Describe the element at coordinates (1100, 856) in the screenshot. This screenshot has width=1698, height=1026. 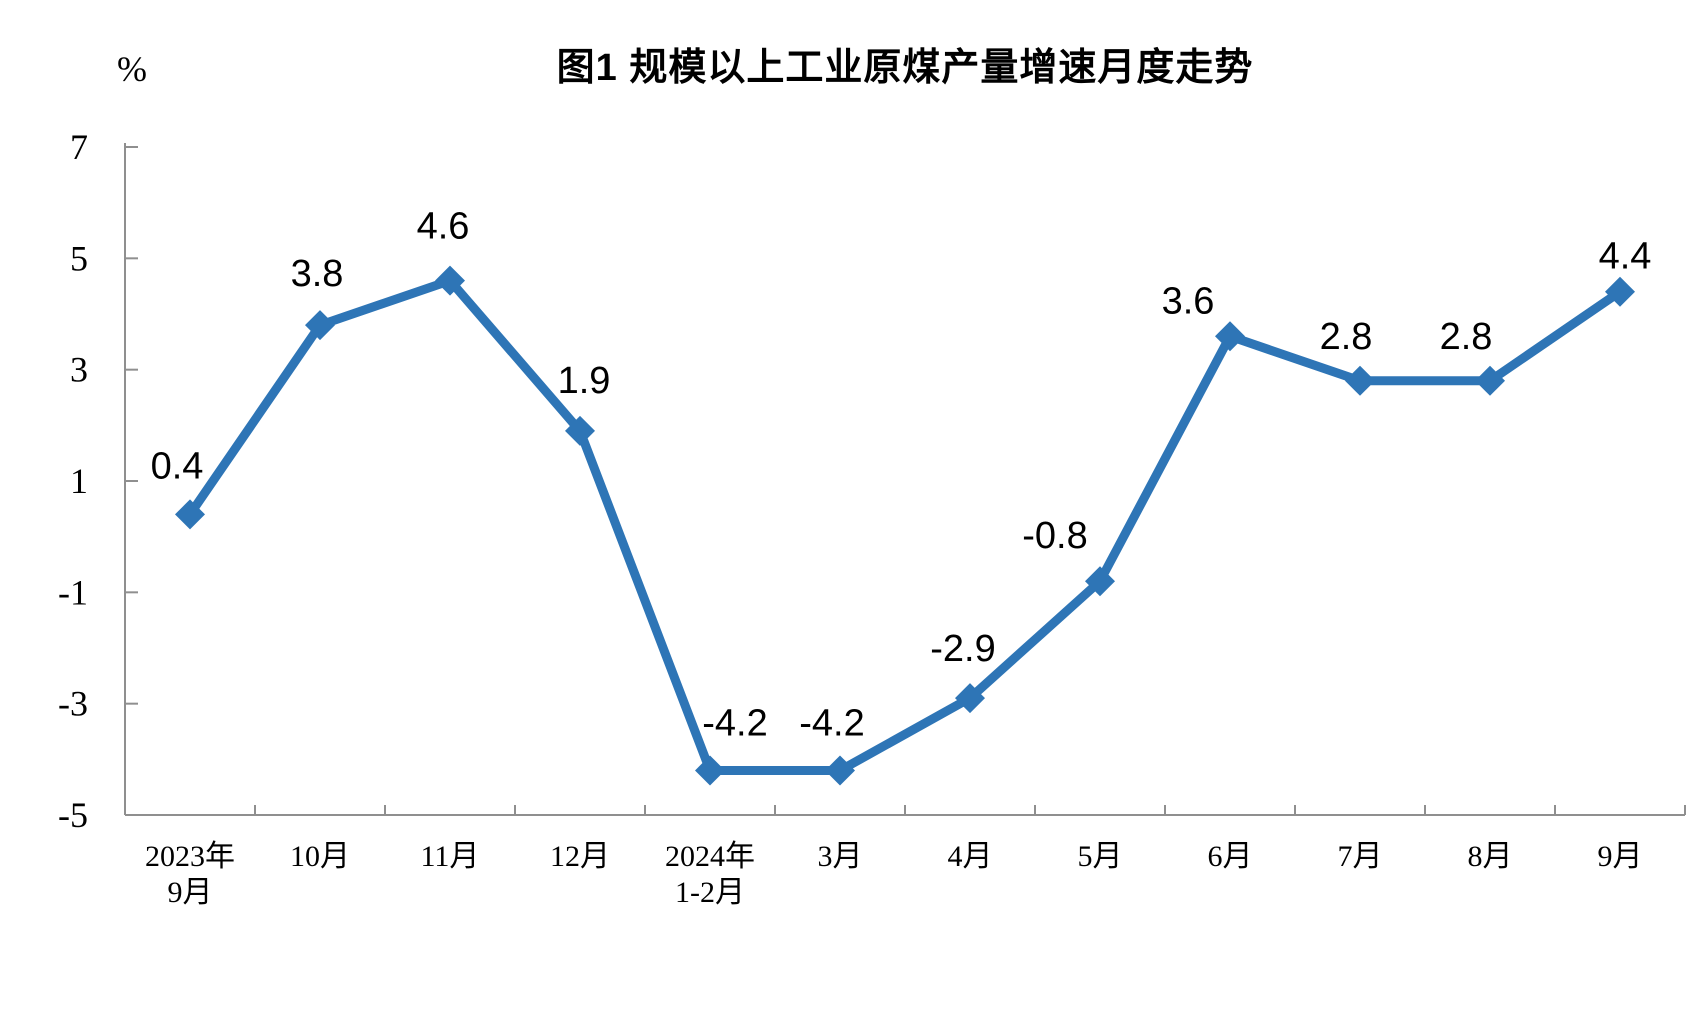
I see `x-tick-label: 5月` at that location.